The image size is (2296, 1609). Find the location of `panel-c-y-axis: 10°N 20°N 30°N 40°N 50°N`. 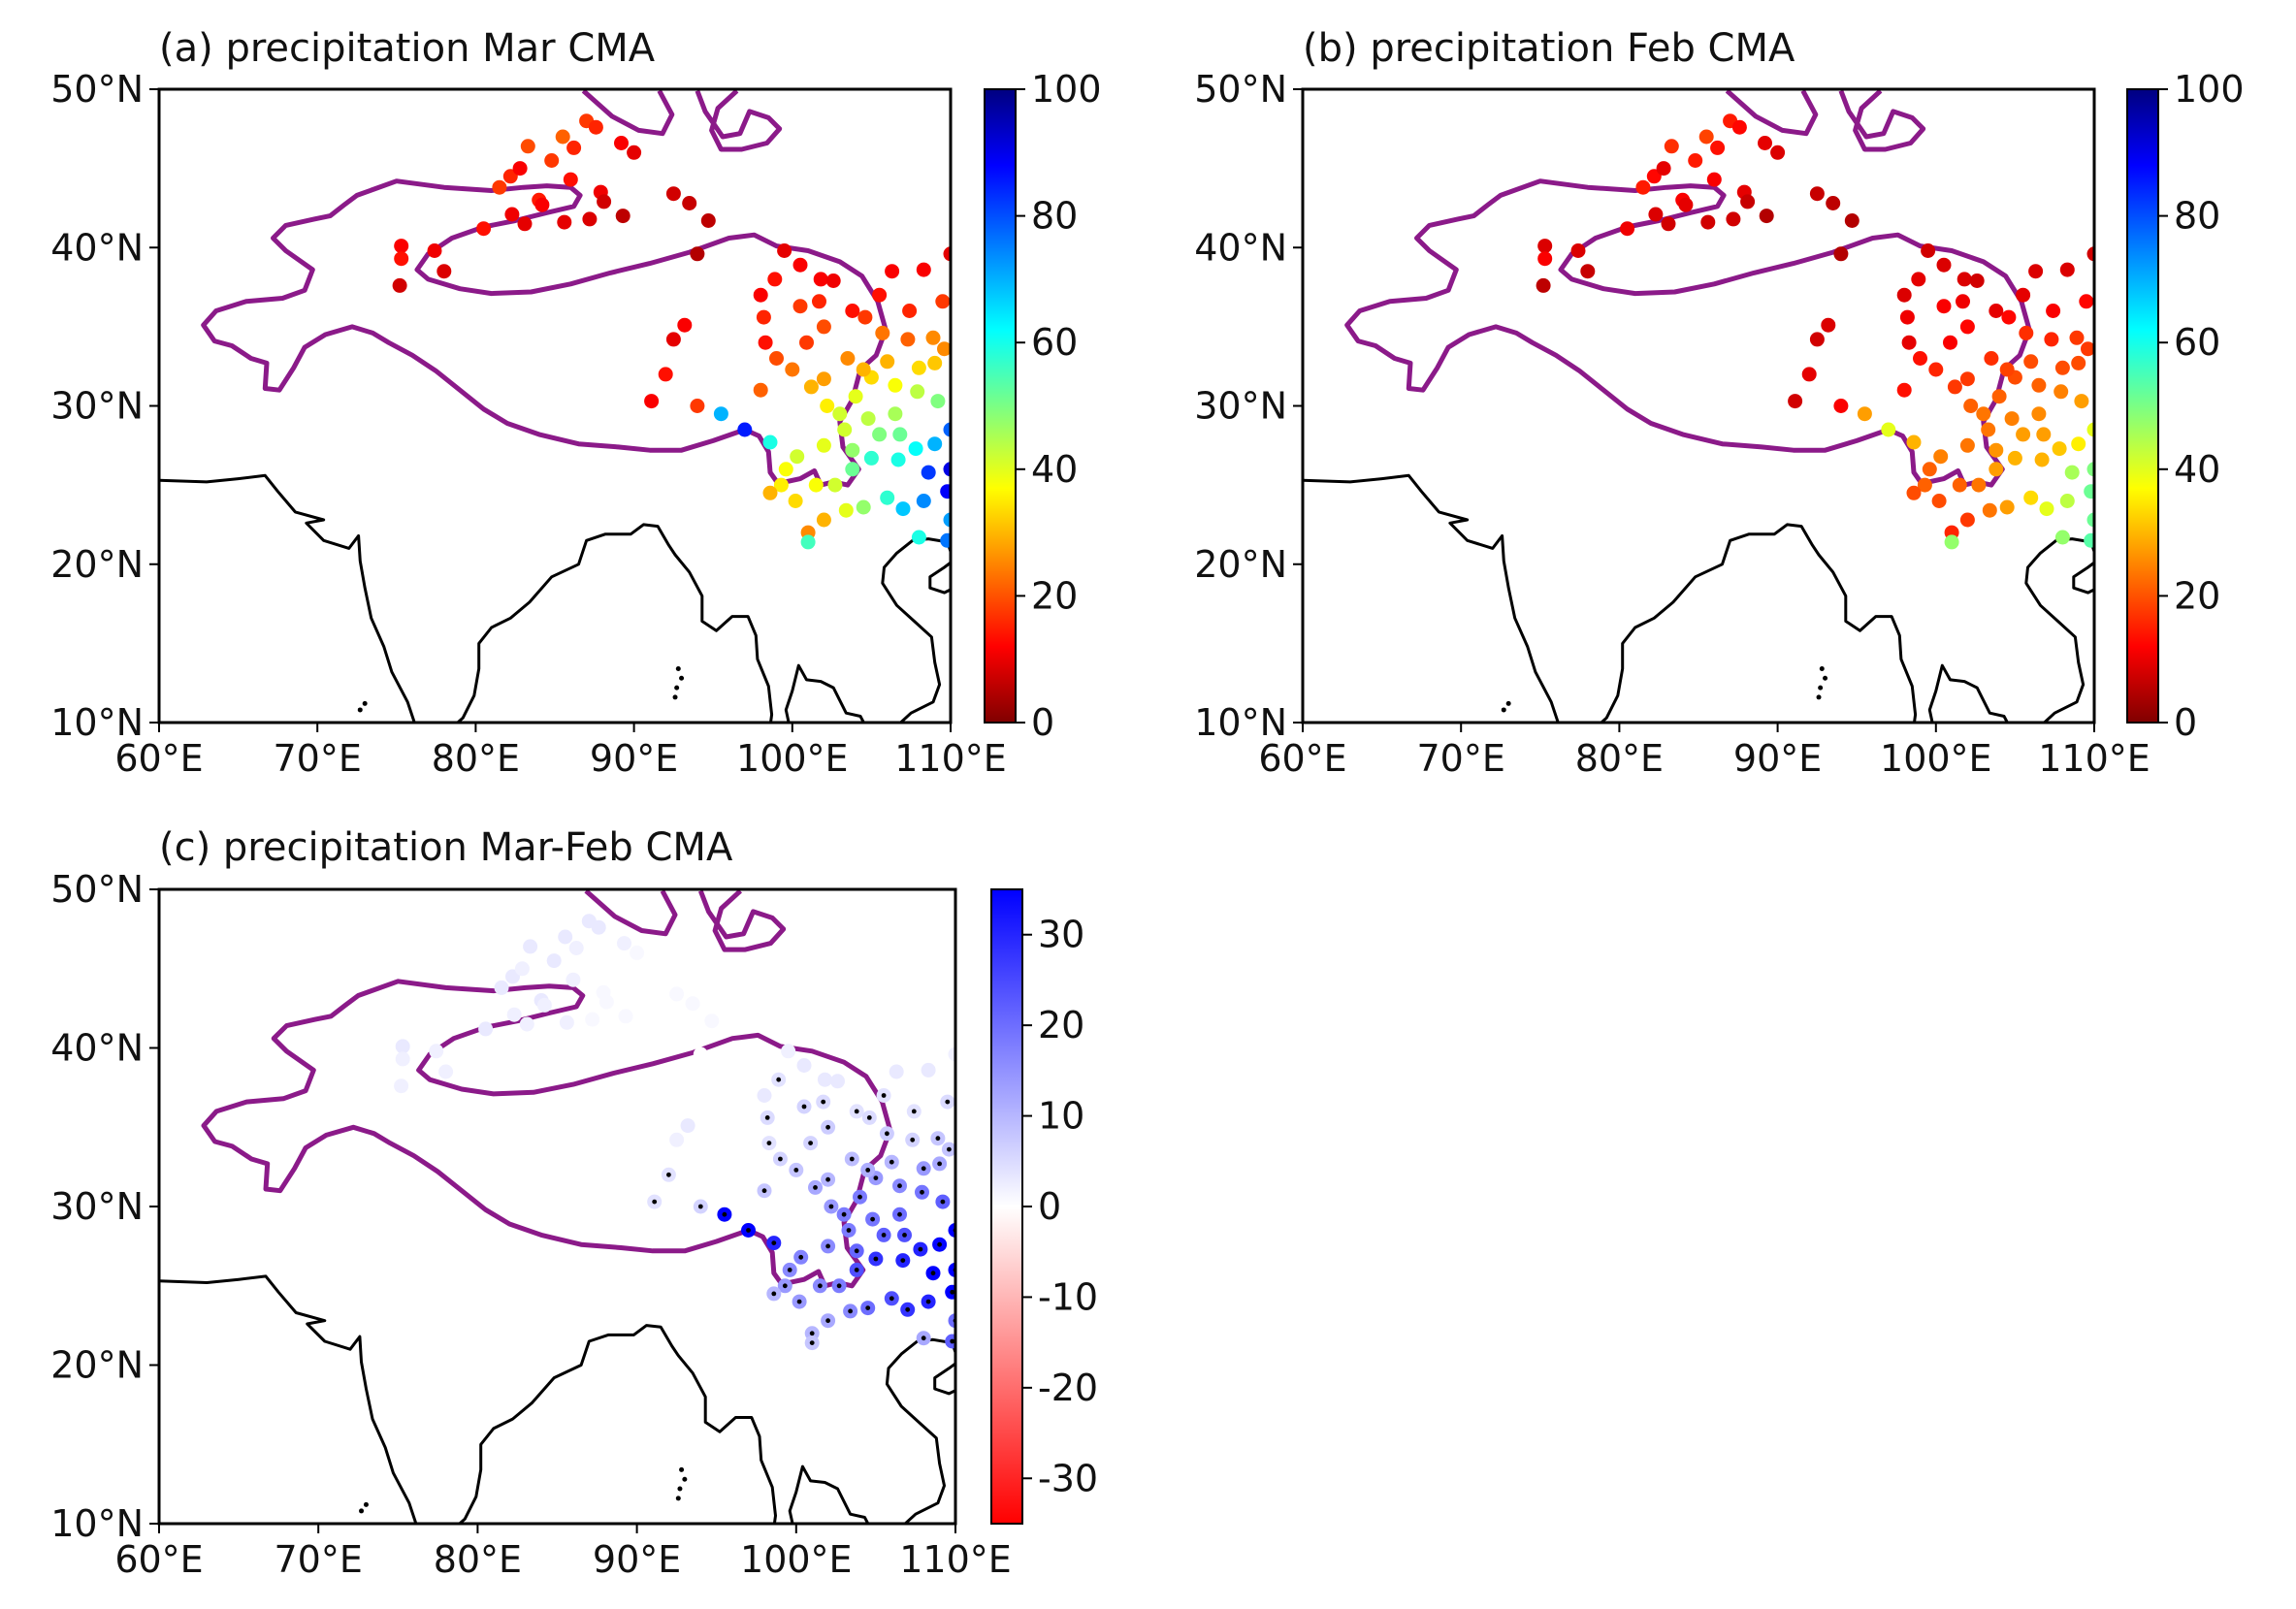

panel-c-y-axis: 10°N 20°N 30°N 40°N 50°N is located at coordinates (105, 1206).